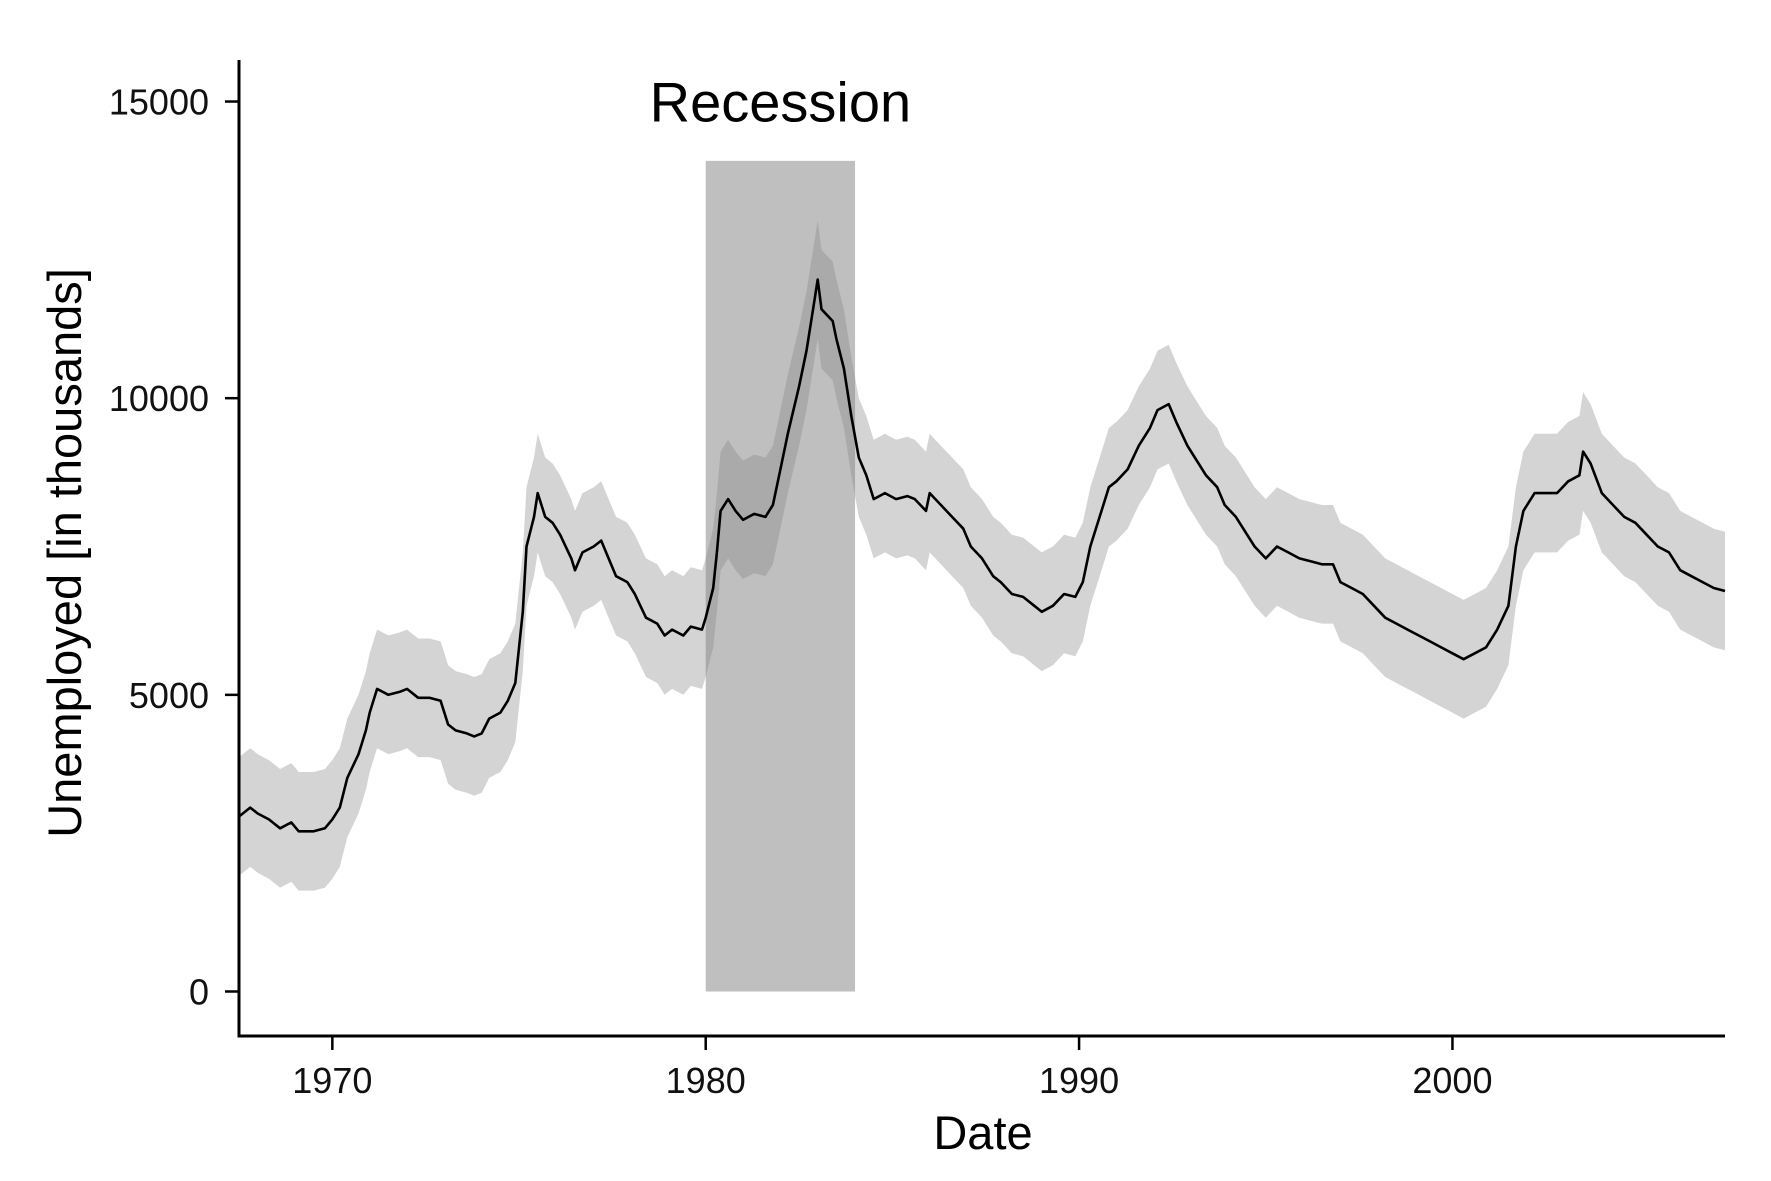  Describe the element at coordinates (169, 695) in the screenshot. I see `y-tick-label: 5000` at that location.